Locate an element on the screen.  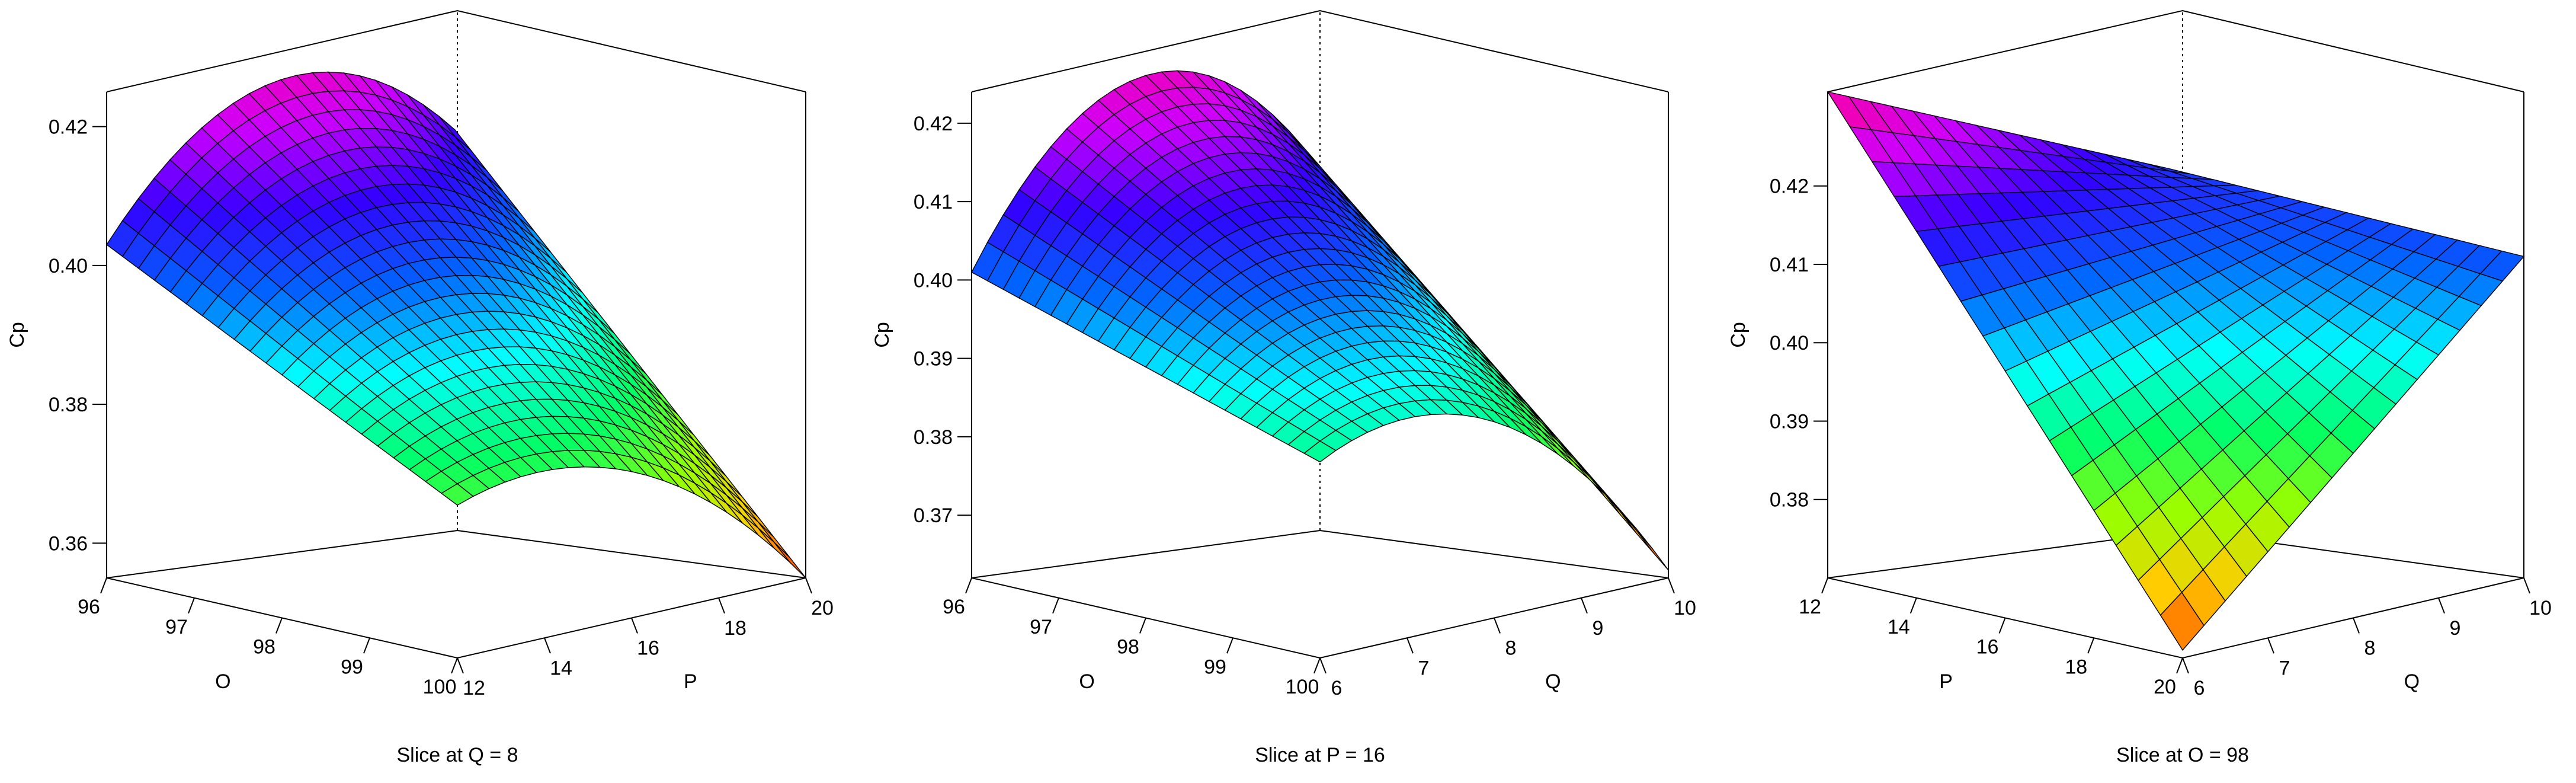
left-axis-tick-label: 18 is located at coordinates (2076, 667).